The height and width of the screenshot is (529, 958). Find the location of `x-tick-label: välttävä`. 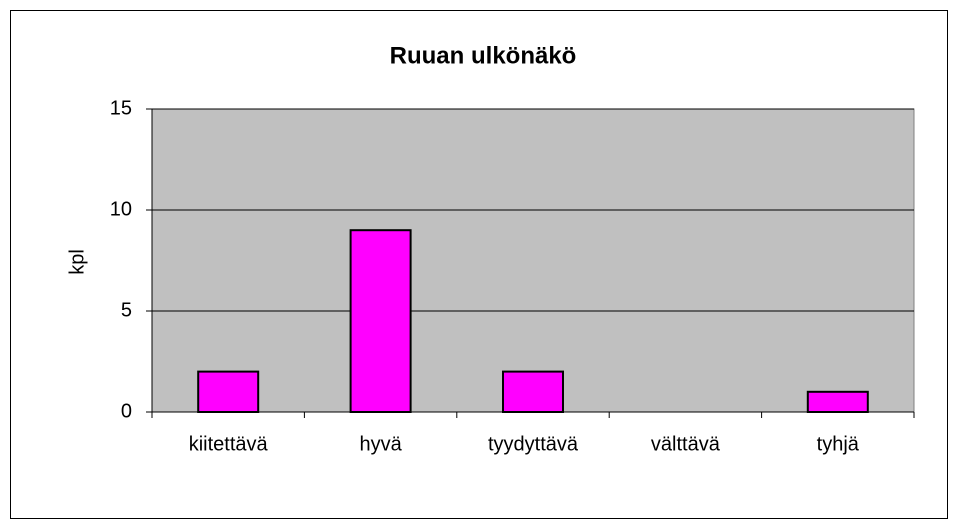

x-tick-label: välttävä is located at coordinates (686, 444).